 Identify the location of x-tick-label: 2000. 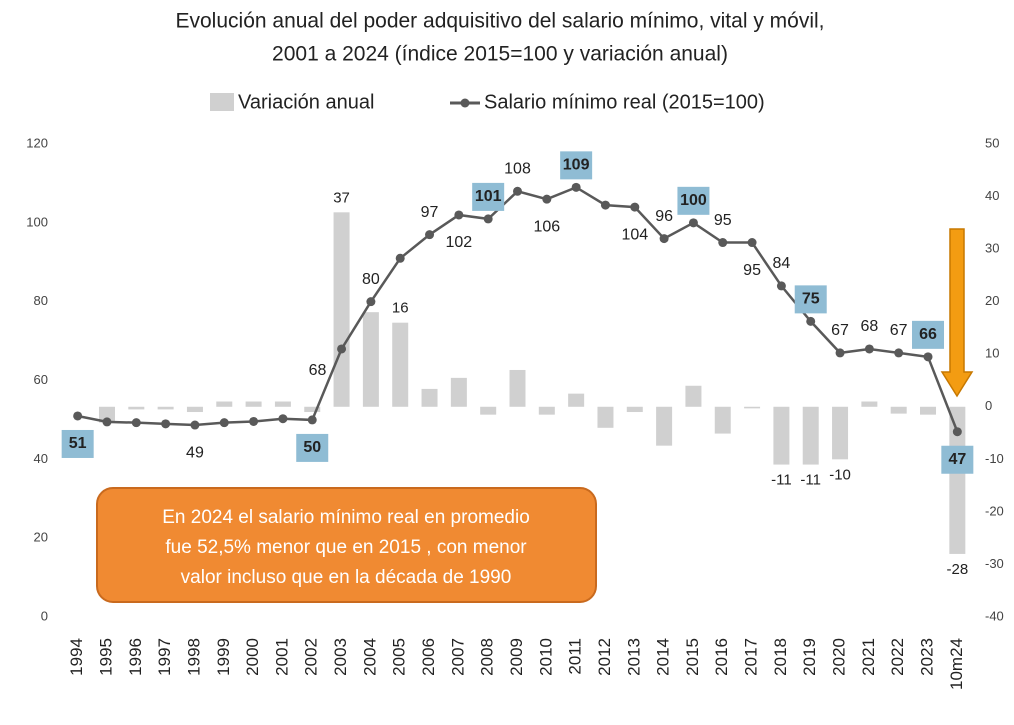
(252, 657).